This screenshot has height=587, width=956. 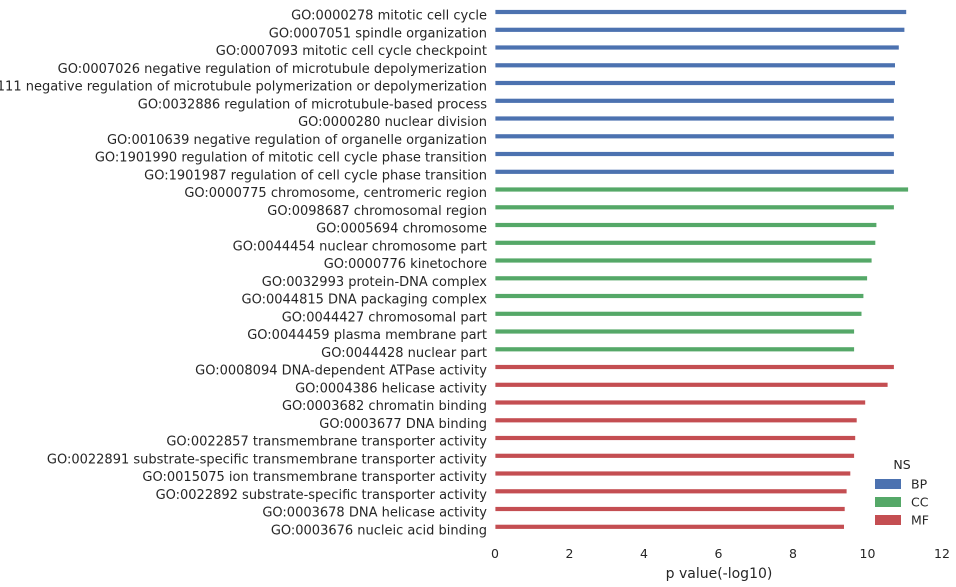 I want to click on category-label: GO:0000280 nuclear division, so click(x=392, y=122).